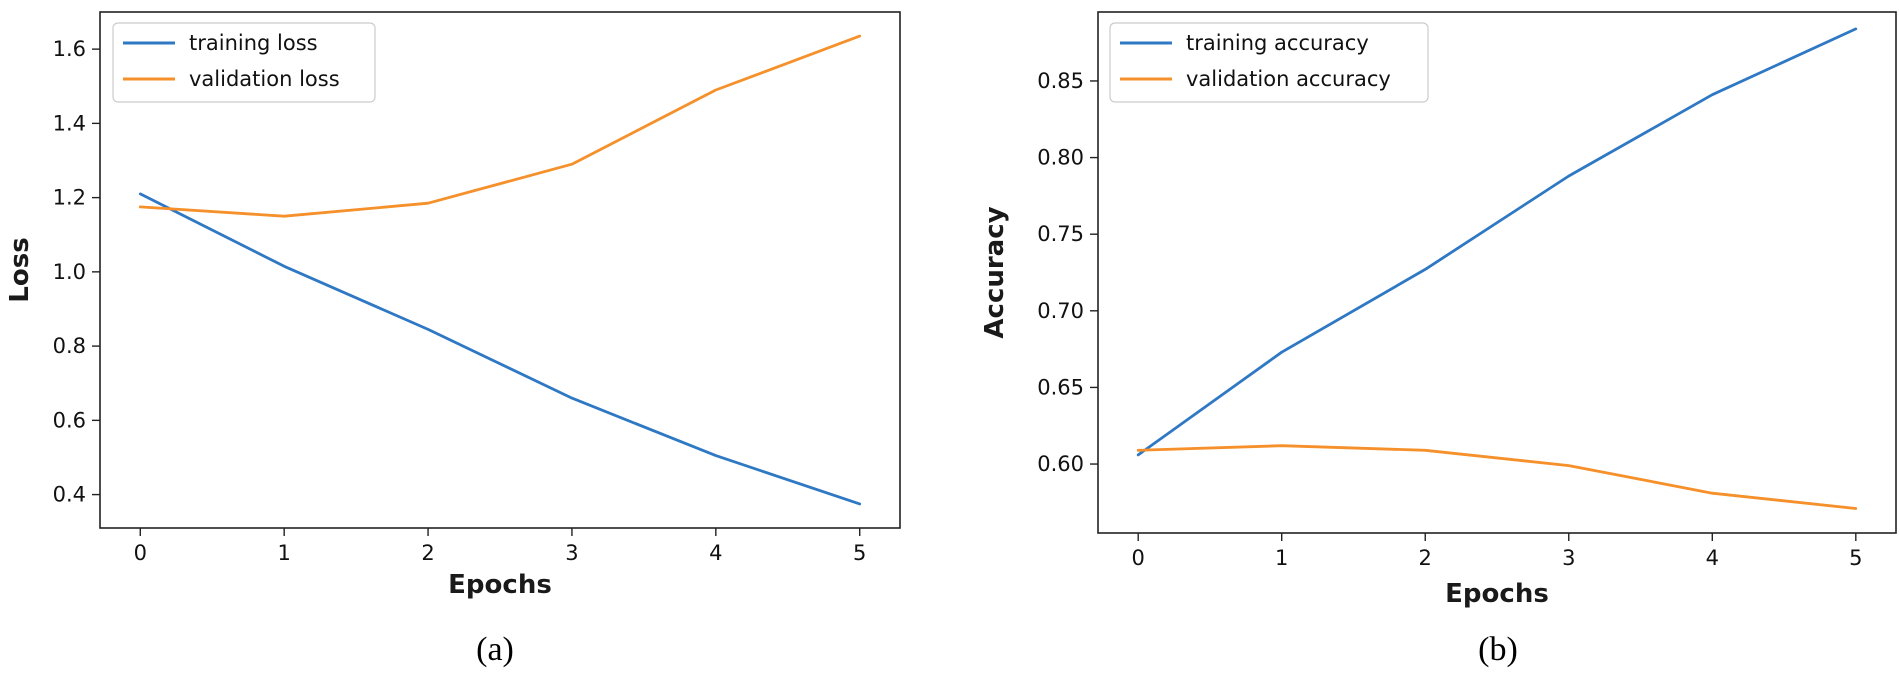  I want to click on loss-y-tick-label: 0.6, so click(69, 420).